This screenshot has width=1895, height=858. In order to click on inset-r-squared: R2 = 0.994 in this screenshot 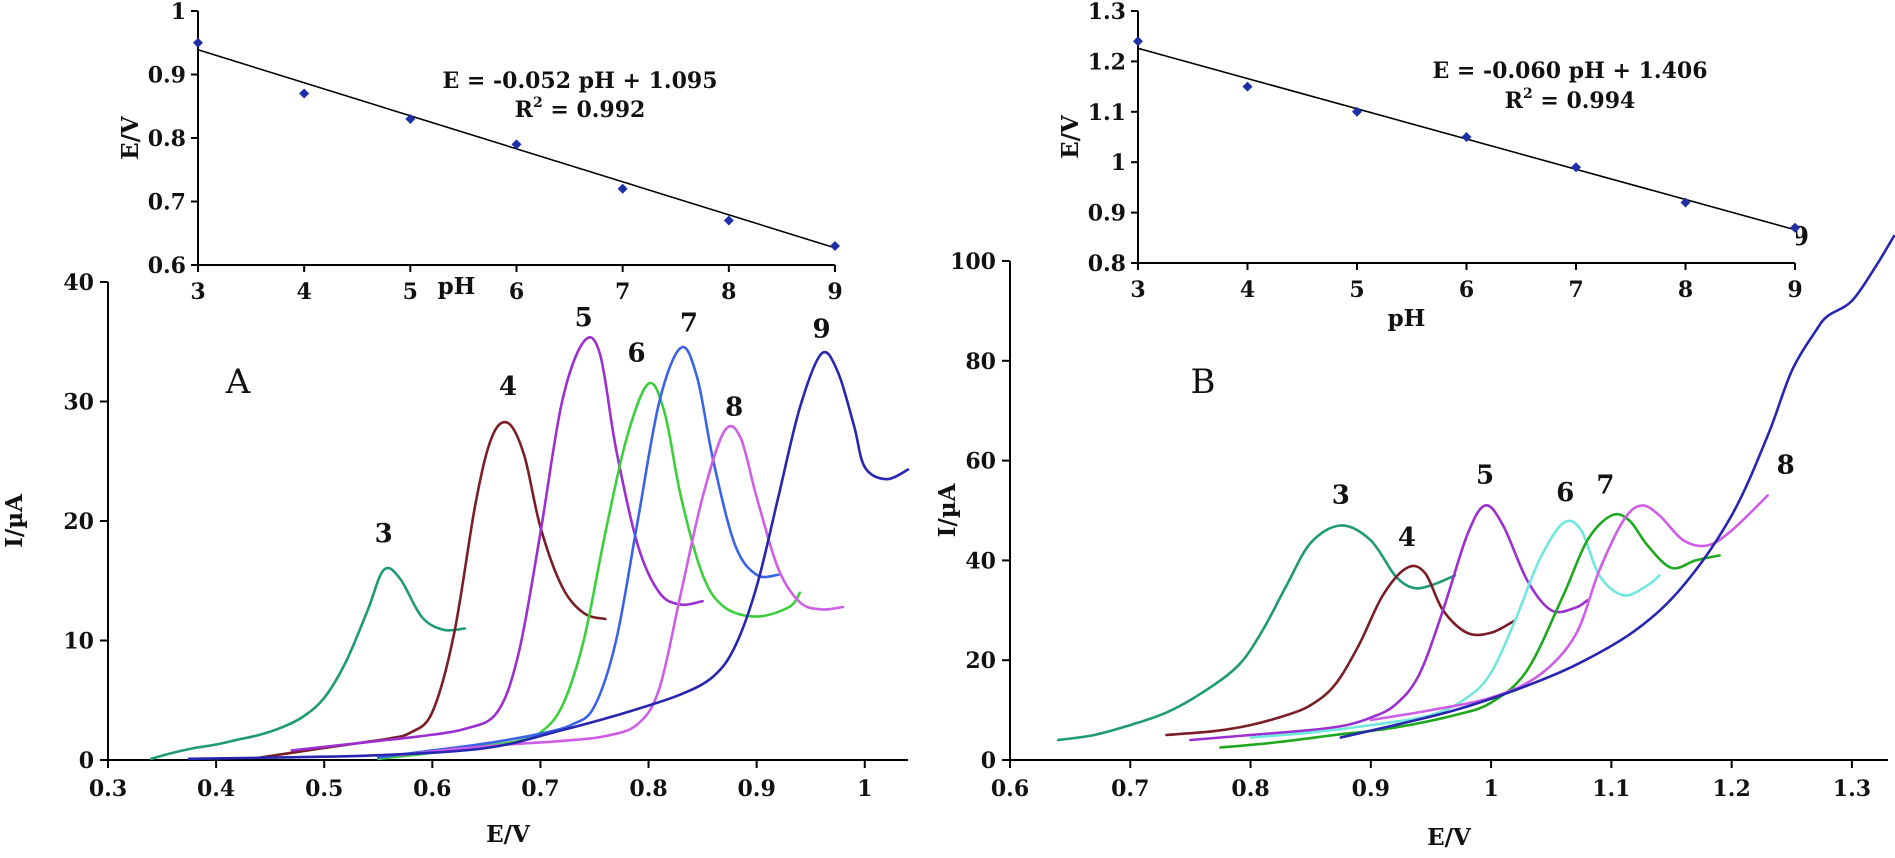, I will do `click(1570, 100)`.